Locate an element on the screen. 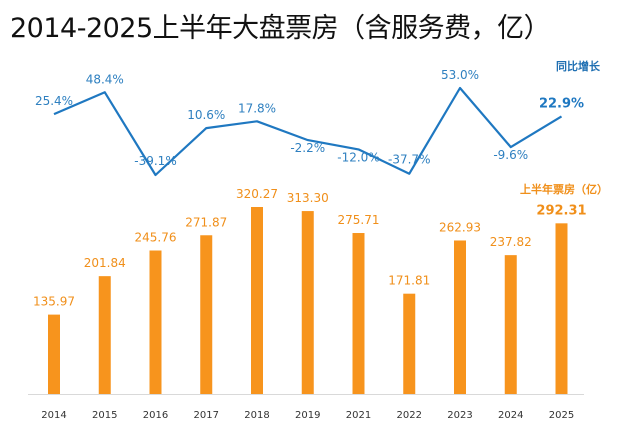 This screenshot has height=424, width=618. bar-2018 is located at coordinates (257, 300).